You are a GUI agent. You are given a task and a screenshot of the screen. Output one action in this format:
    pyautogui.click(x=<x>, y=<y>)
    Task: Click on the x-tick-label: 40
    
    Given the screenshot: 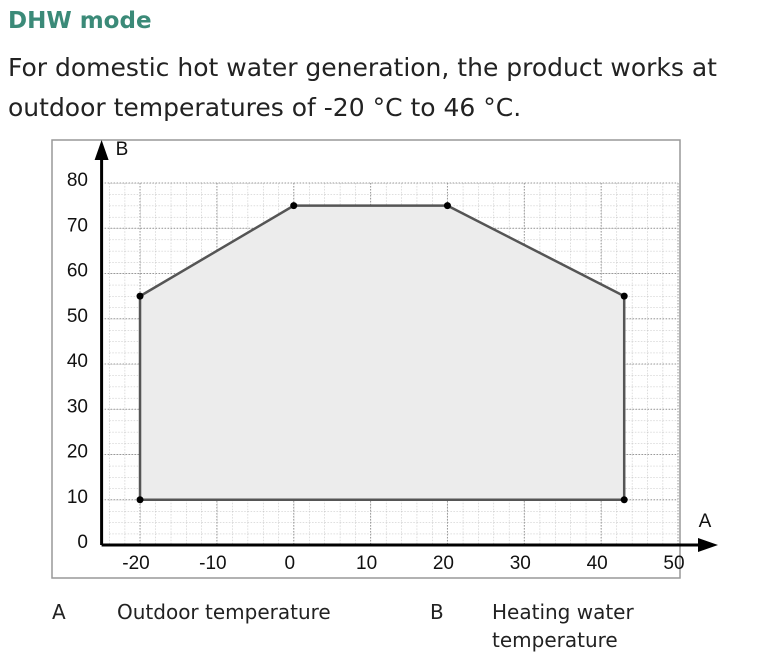 What is the action you would take?
    pyautogui.click(x=597, y=563)
    